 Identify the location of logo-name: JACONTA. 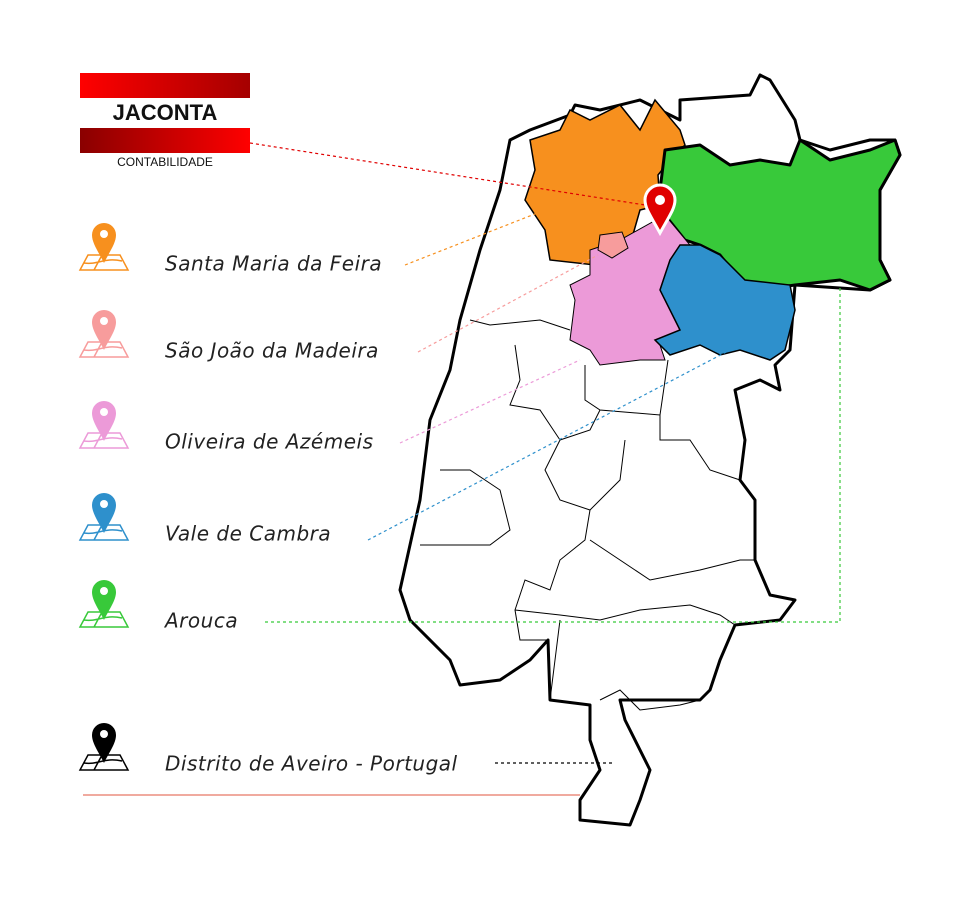
(165, 112).